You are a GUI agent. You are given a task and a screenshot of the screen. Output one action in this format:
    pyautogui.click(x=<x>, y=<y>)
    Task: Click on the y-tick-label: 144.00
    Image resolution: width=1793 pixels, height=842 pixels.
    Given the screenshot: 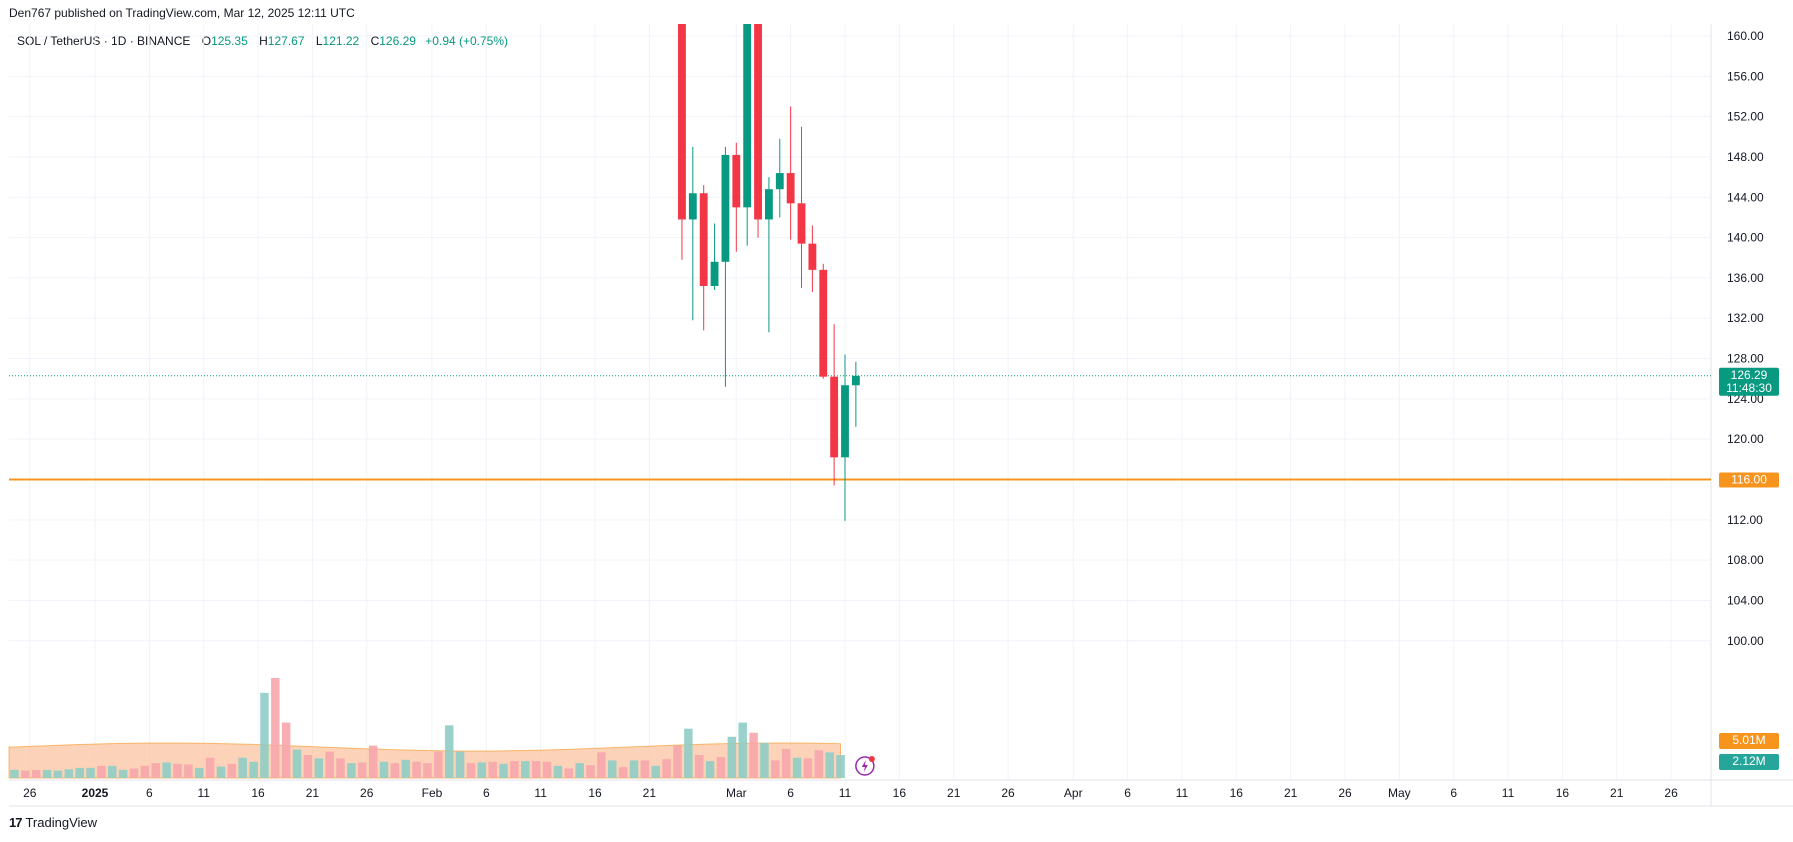 What is the action you would take?
    pyautogui.click(x=1745, y=197)
    